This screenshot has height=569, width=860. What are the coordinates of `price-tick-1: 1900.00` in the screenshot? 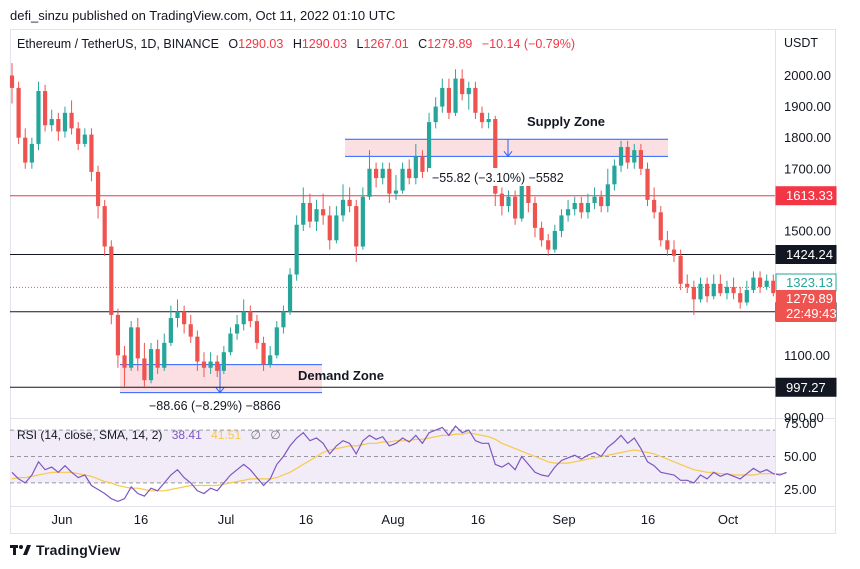 It's located at (807, 106).